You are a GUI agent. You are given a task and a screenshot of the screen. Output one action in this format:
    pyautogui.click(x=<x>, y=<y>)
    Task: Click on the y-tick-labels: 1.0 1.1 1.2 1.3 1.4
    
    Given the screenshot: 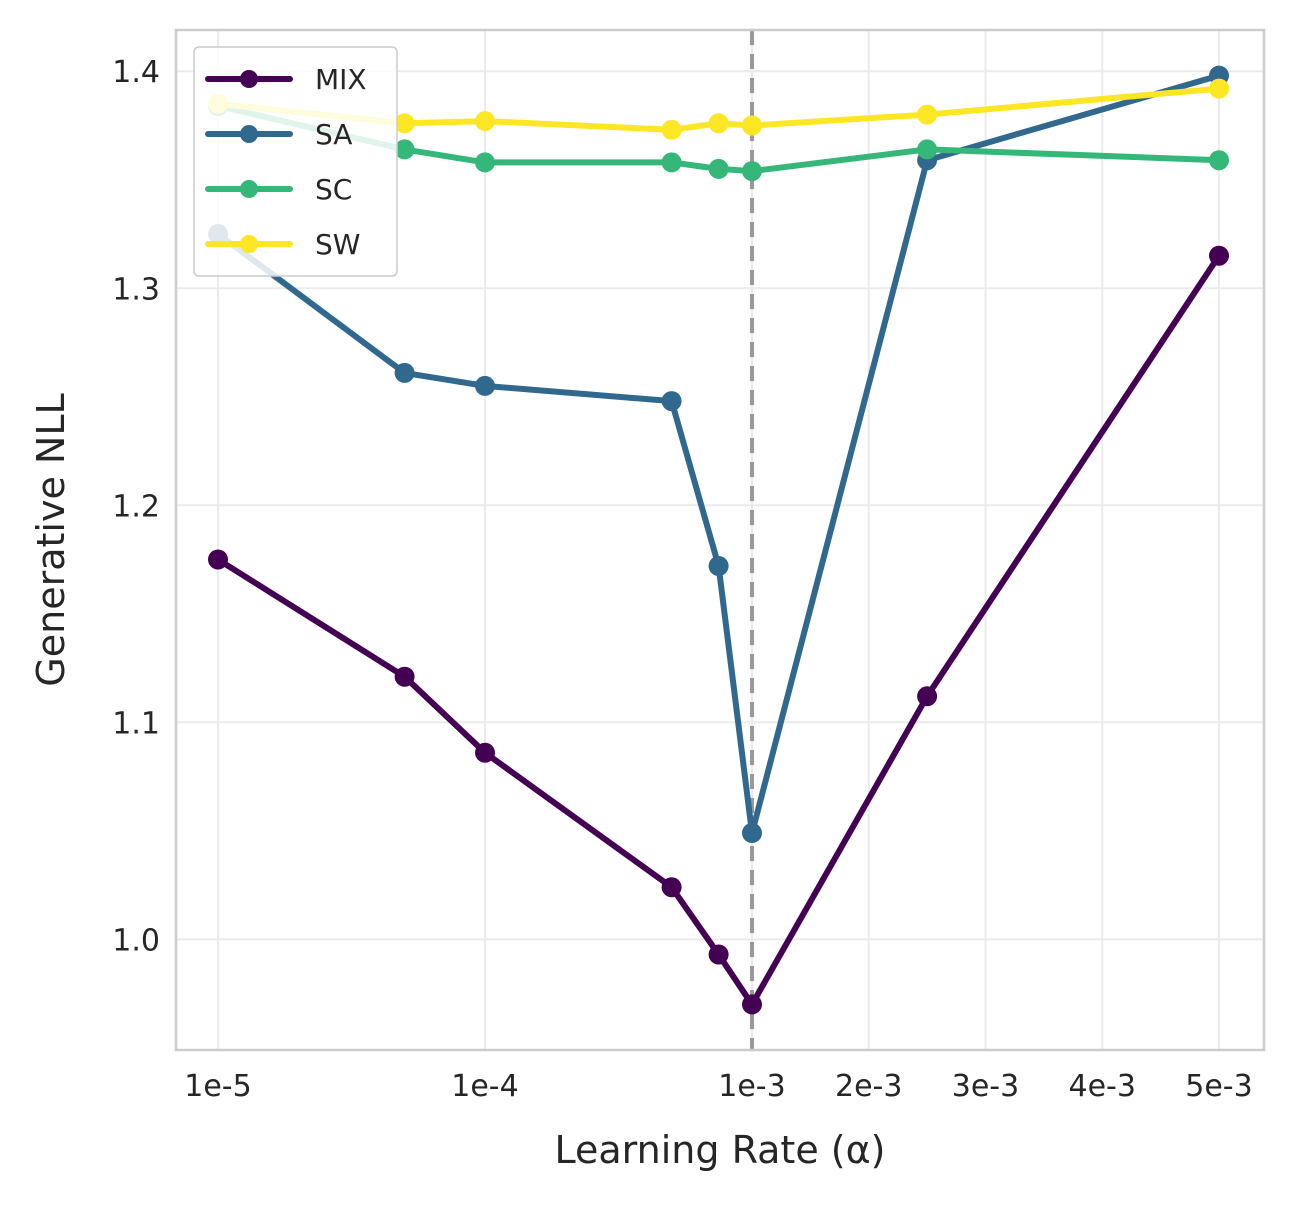 What is the action you would take?
    pyautogui.click(x=136, y=506)
    